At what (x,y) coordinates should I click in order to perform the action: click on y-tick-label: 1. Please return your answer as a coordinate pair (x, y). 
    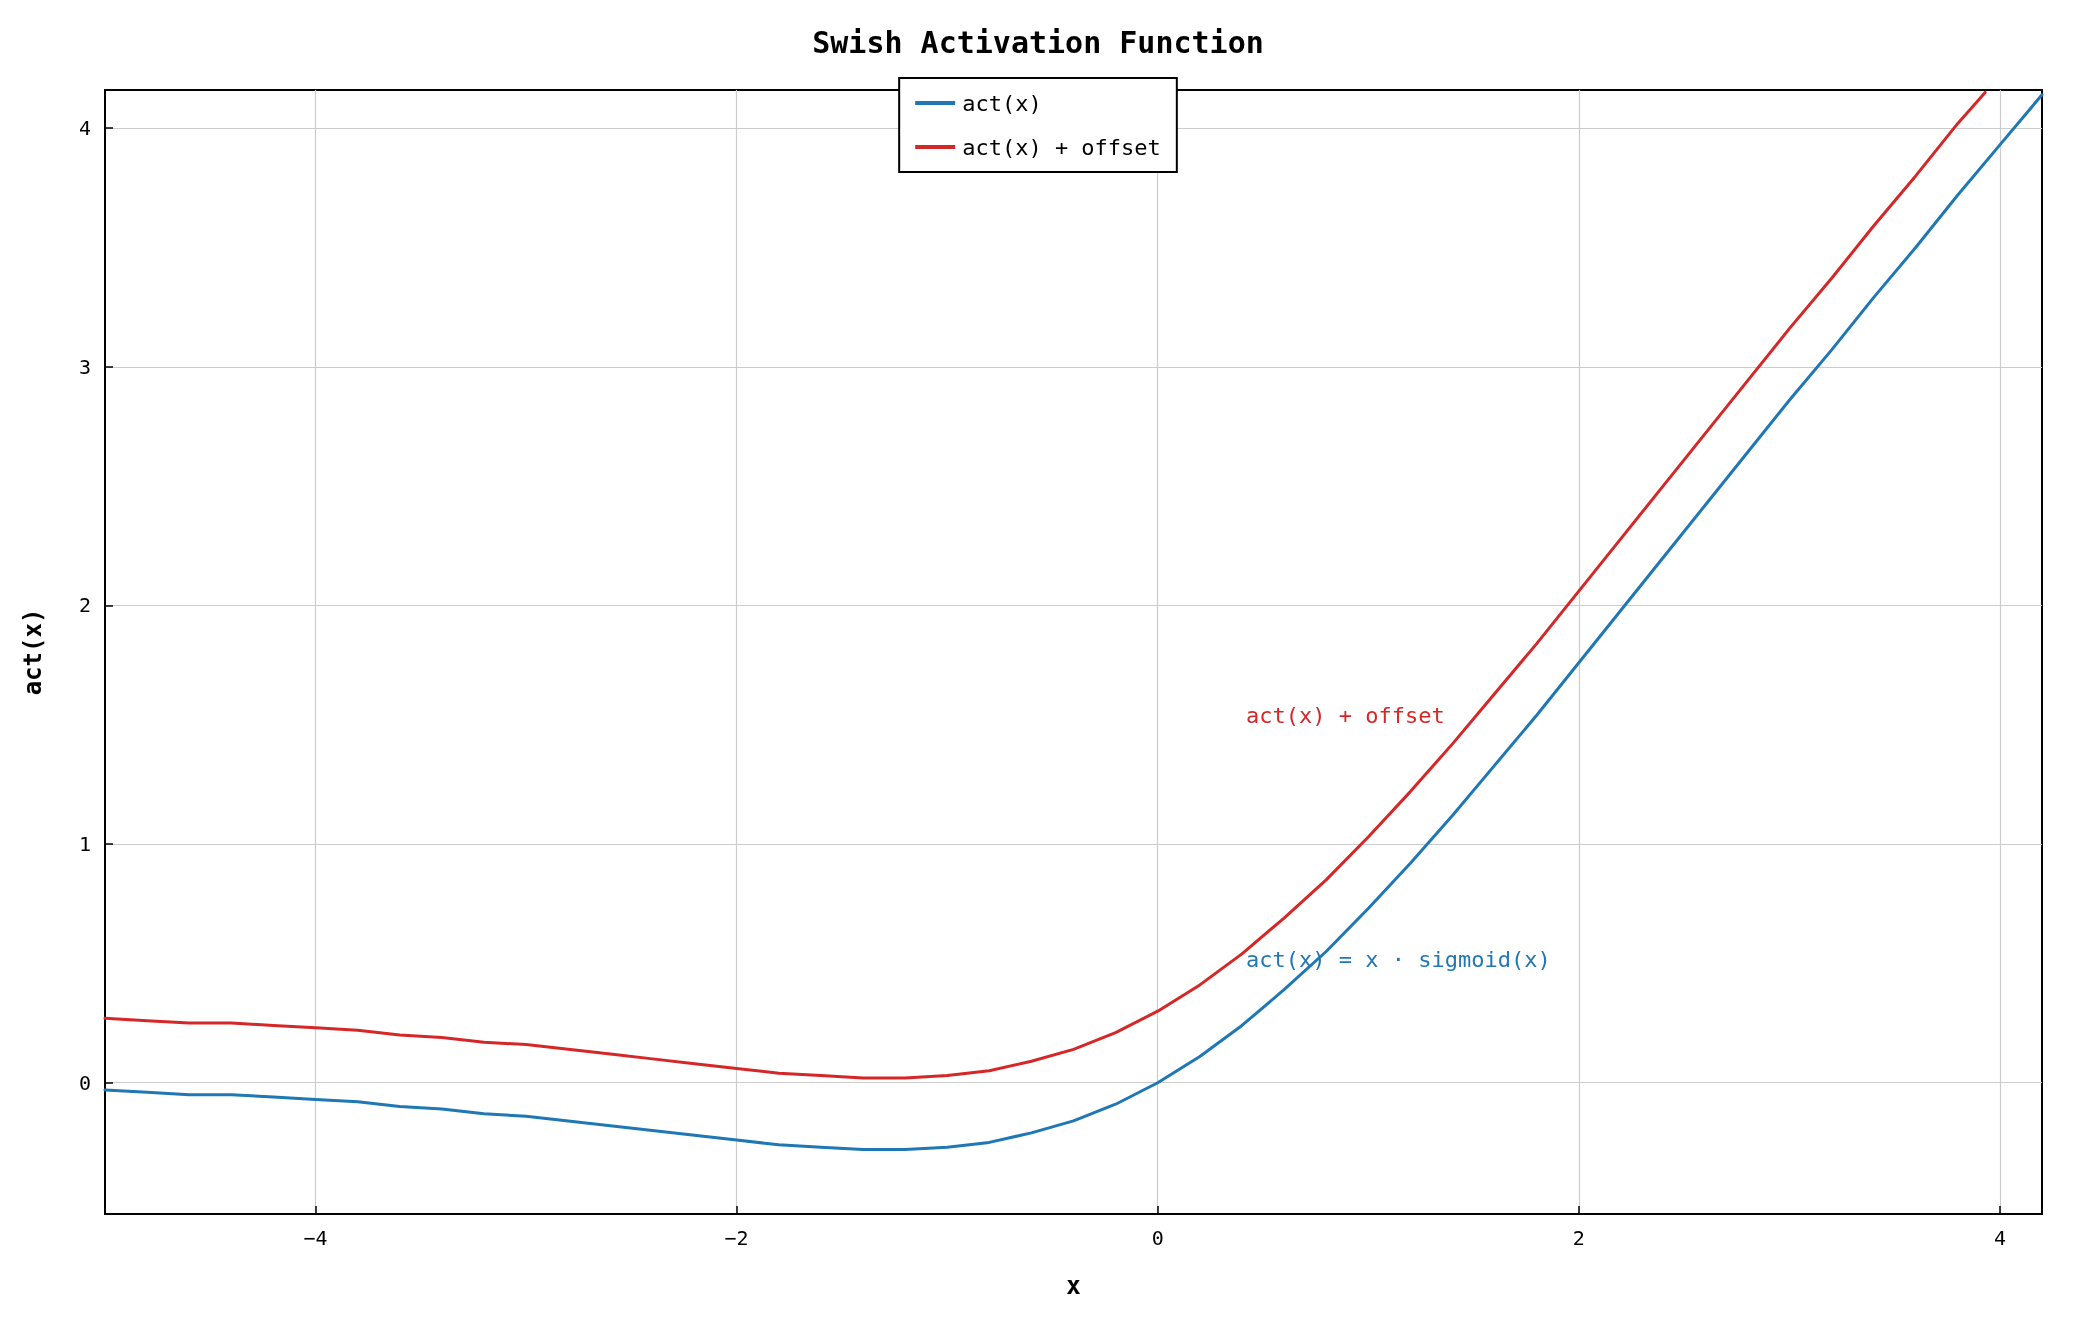
    Looking at the image, I should click on (84, 844).